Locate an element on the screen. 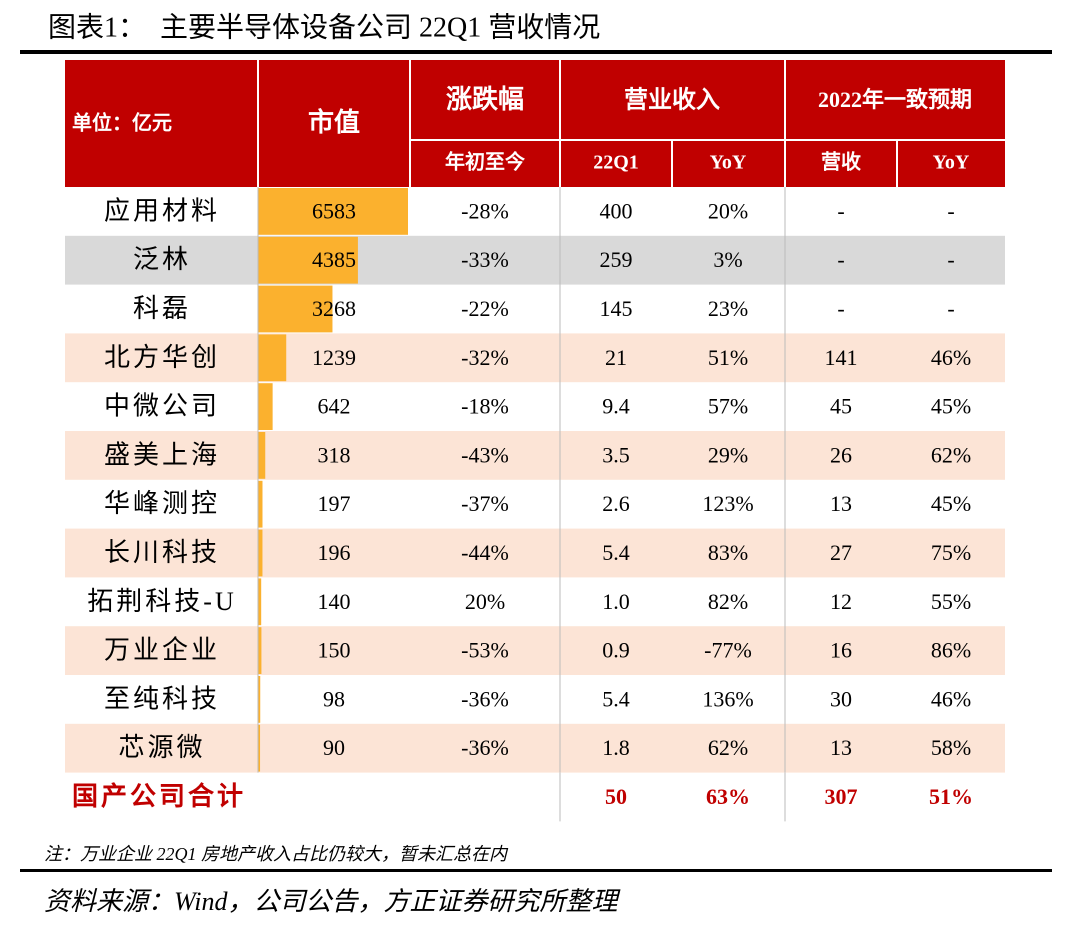 This screenshot has height=932, width=1080. cell: 12 is located at coordinates (841, 601).